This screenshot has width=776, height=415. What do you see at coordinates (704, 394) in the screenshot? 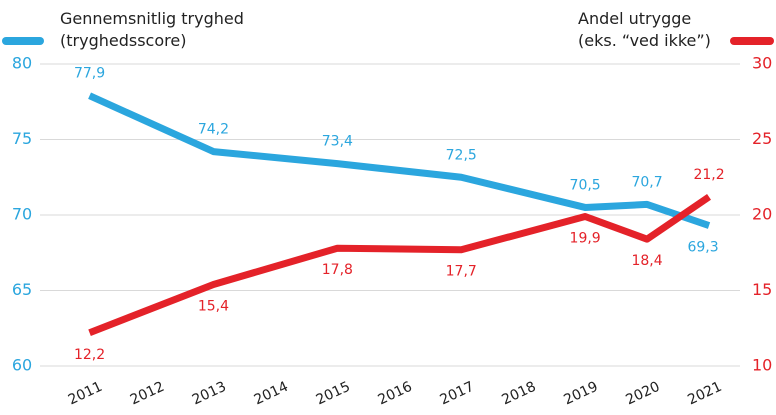
I see `x-tick-label: 2021` at bounding box center [704, 394].